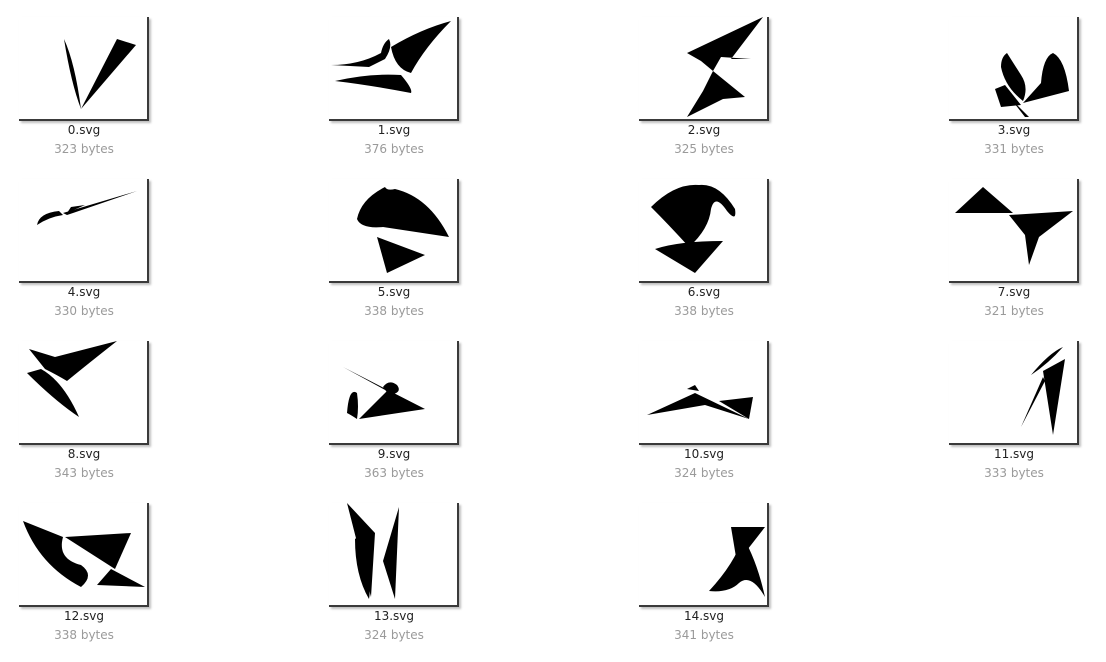 Image resolution: width=1106 pixels, height=662 pixels. Describe the element at coordinates (704, 616) in the screenshot. I see `file-name: 14.svg` at that location.